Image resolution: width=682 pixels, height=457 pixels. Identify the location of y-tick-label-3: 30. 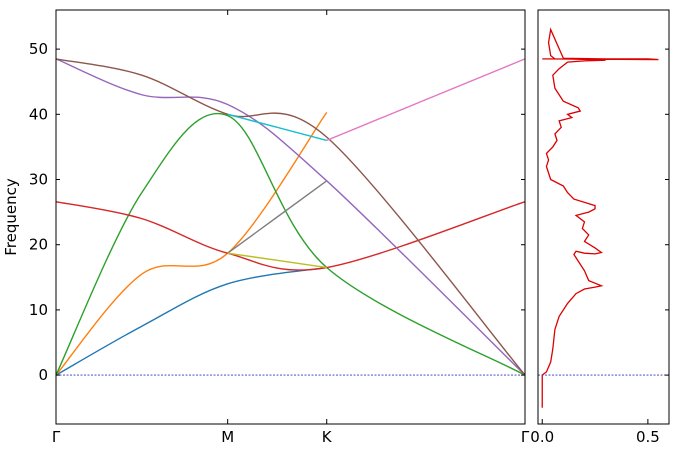
(38, 180).